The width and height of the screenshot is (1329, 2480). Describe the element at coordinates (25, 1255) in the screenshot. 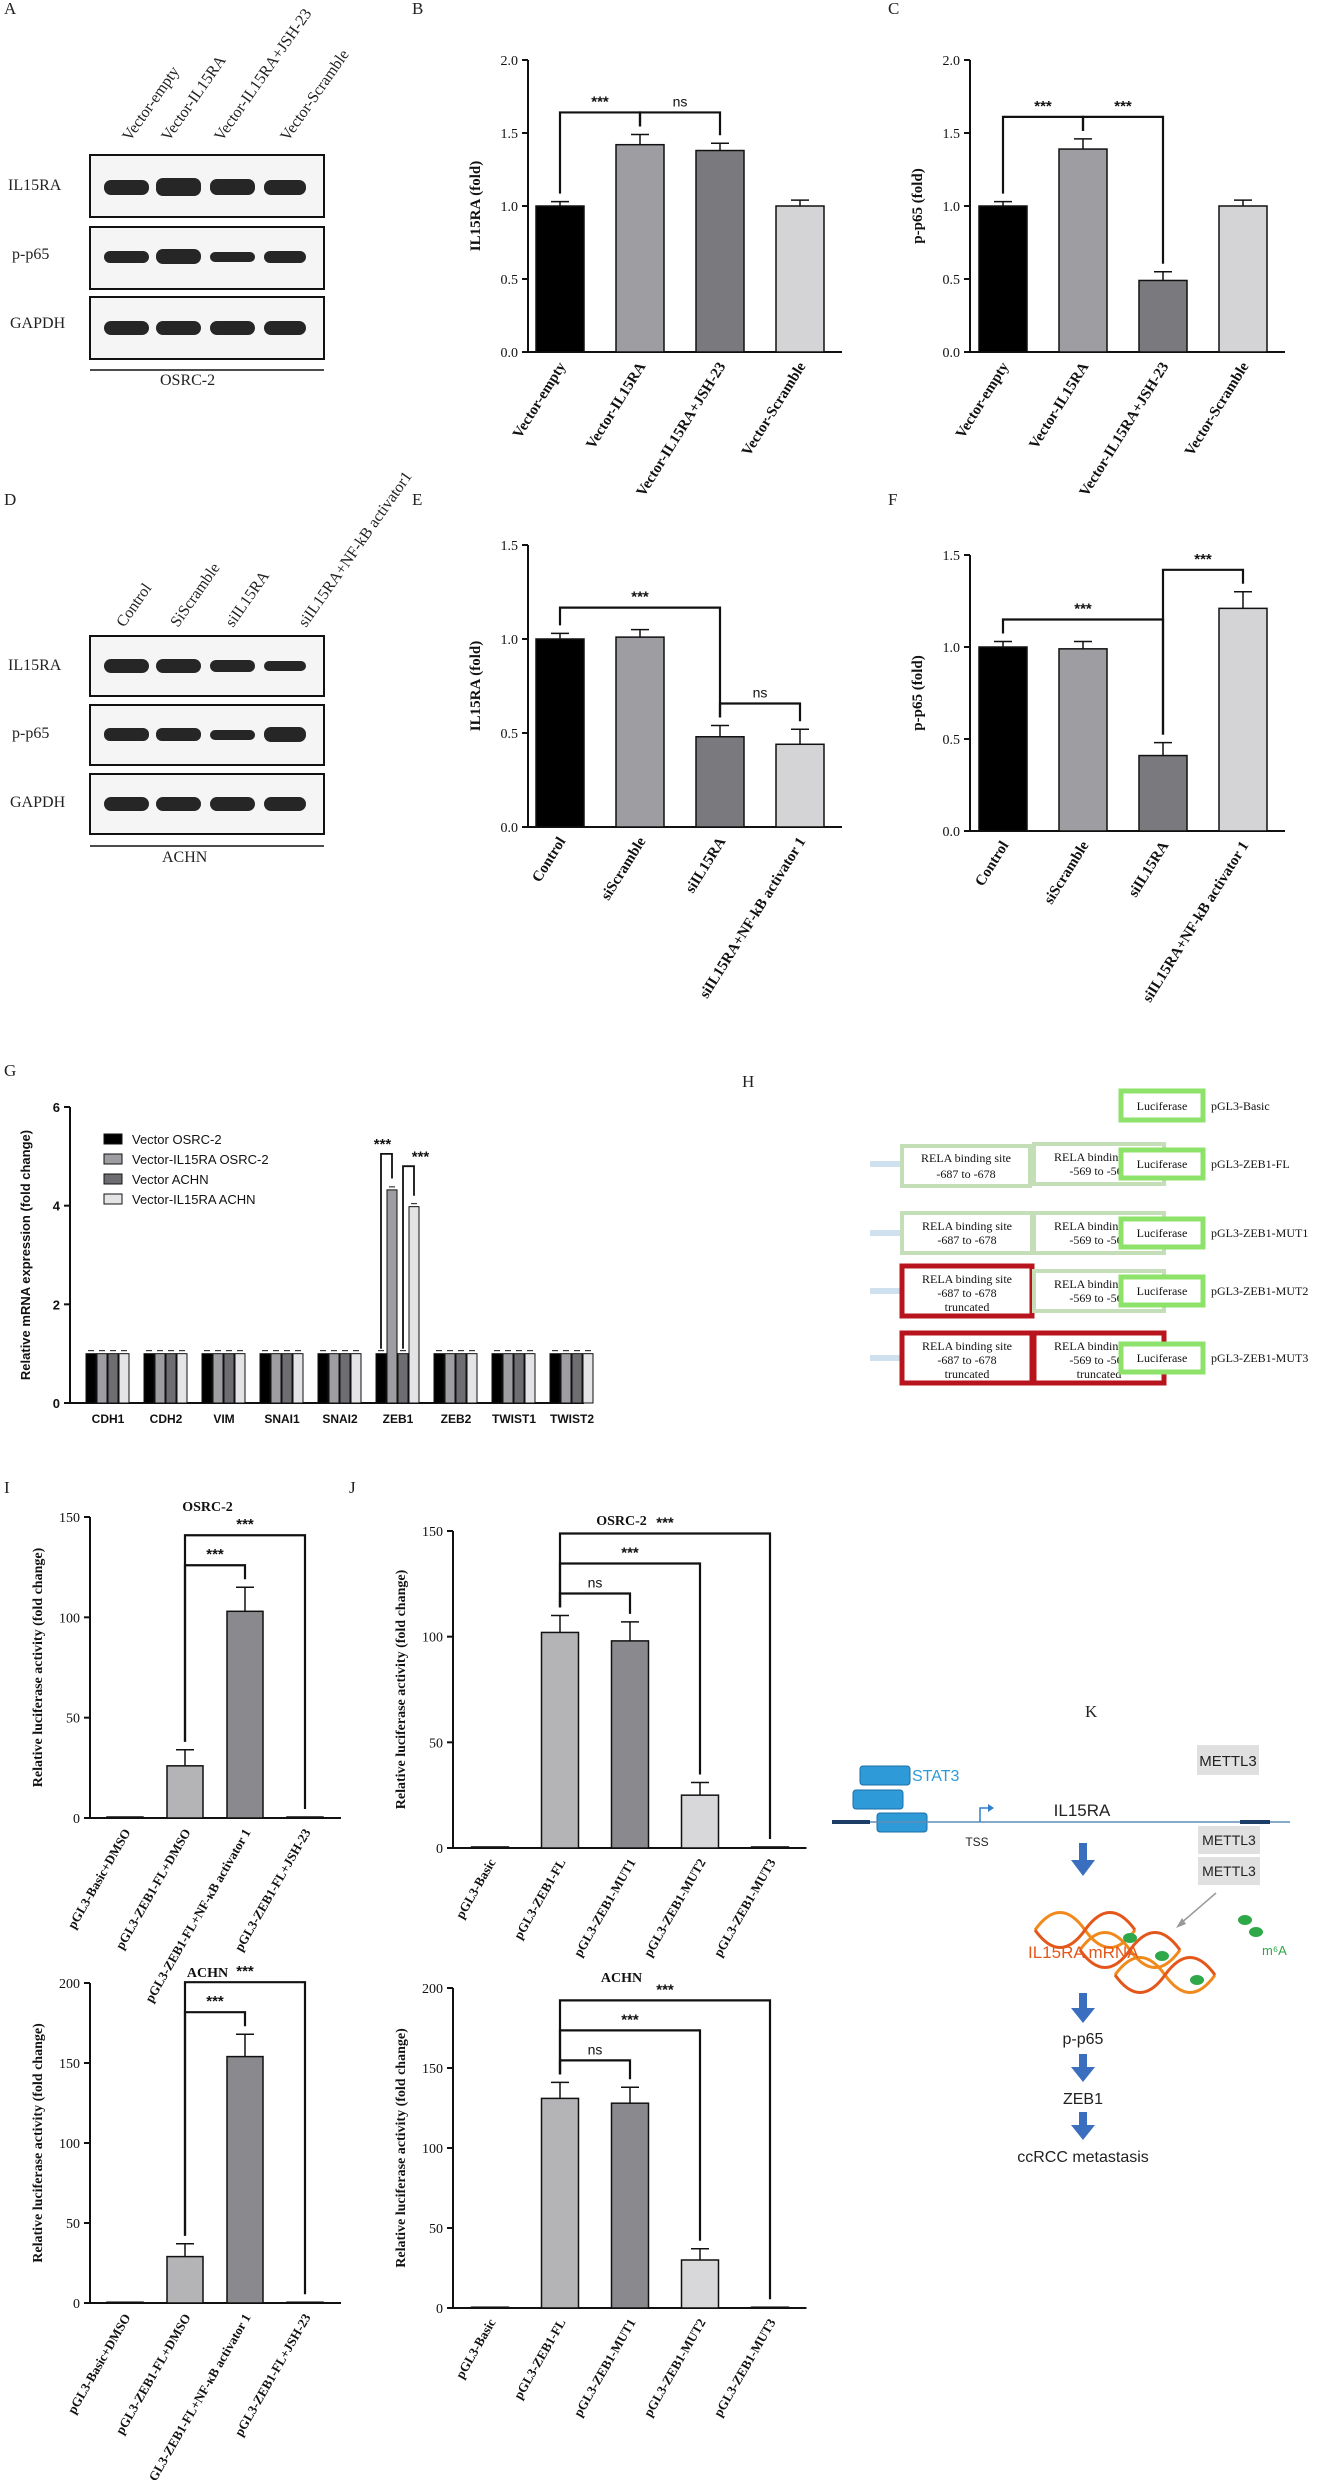

I see `y-axis-label: Relative mRNA expression (fold change)` at that location.